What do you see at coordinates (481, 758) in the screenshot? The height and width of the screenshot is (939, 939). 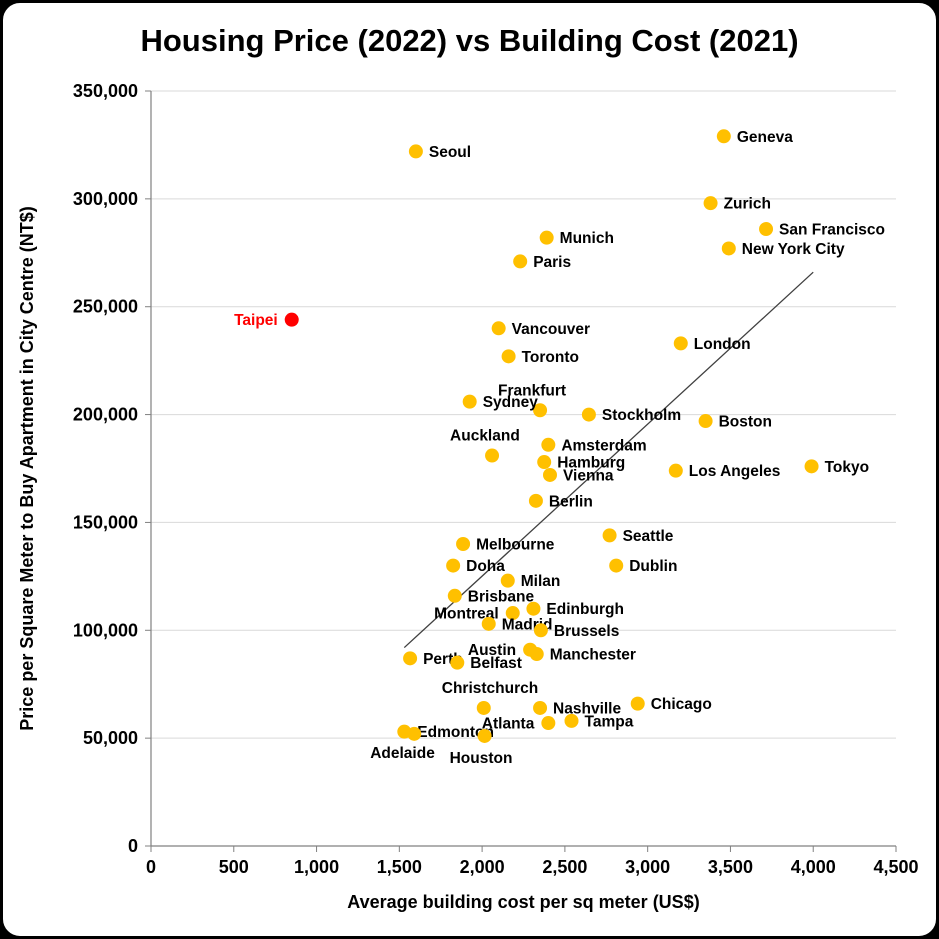 I see `city-label-houston: Houston` at bounding box center [481, 758].